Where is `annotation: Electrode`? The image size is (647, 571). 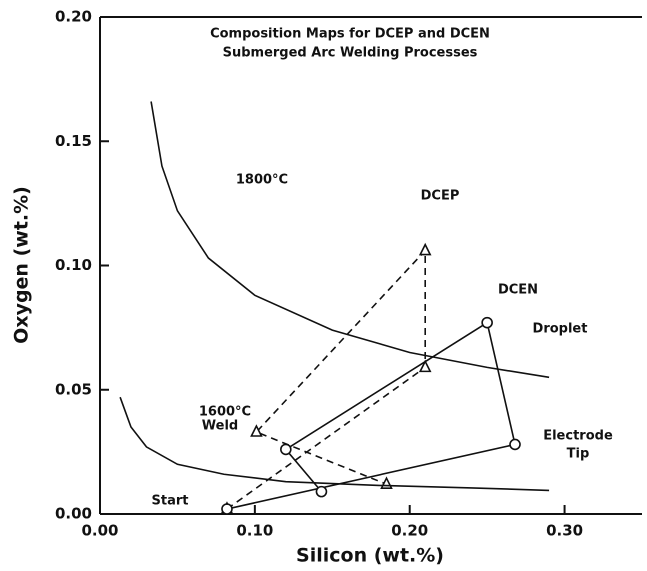
annotation: Electrode is located at coordinates (578, 436).